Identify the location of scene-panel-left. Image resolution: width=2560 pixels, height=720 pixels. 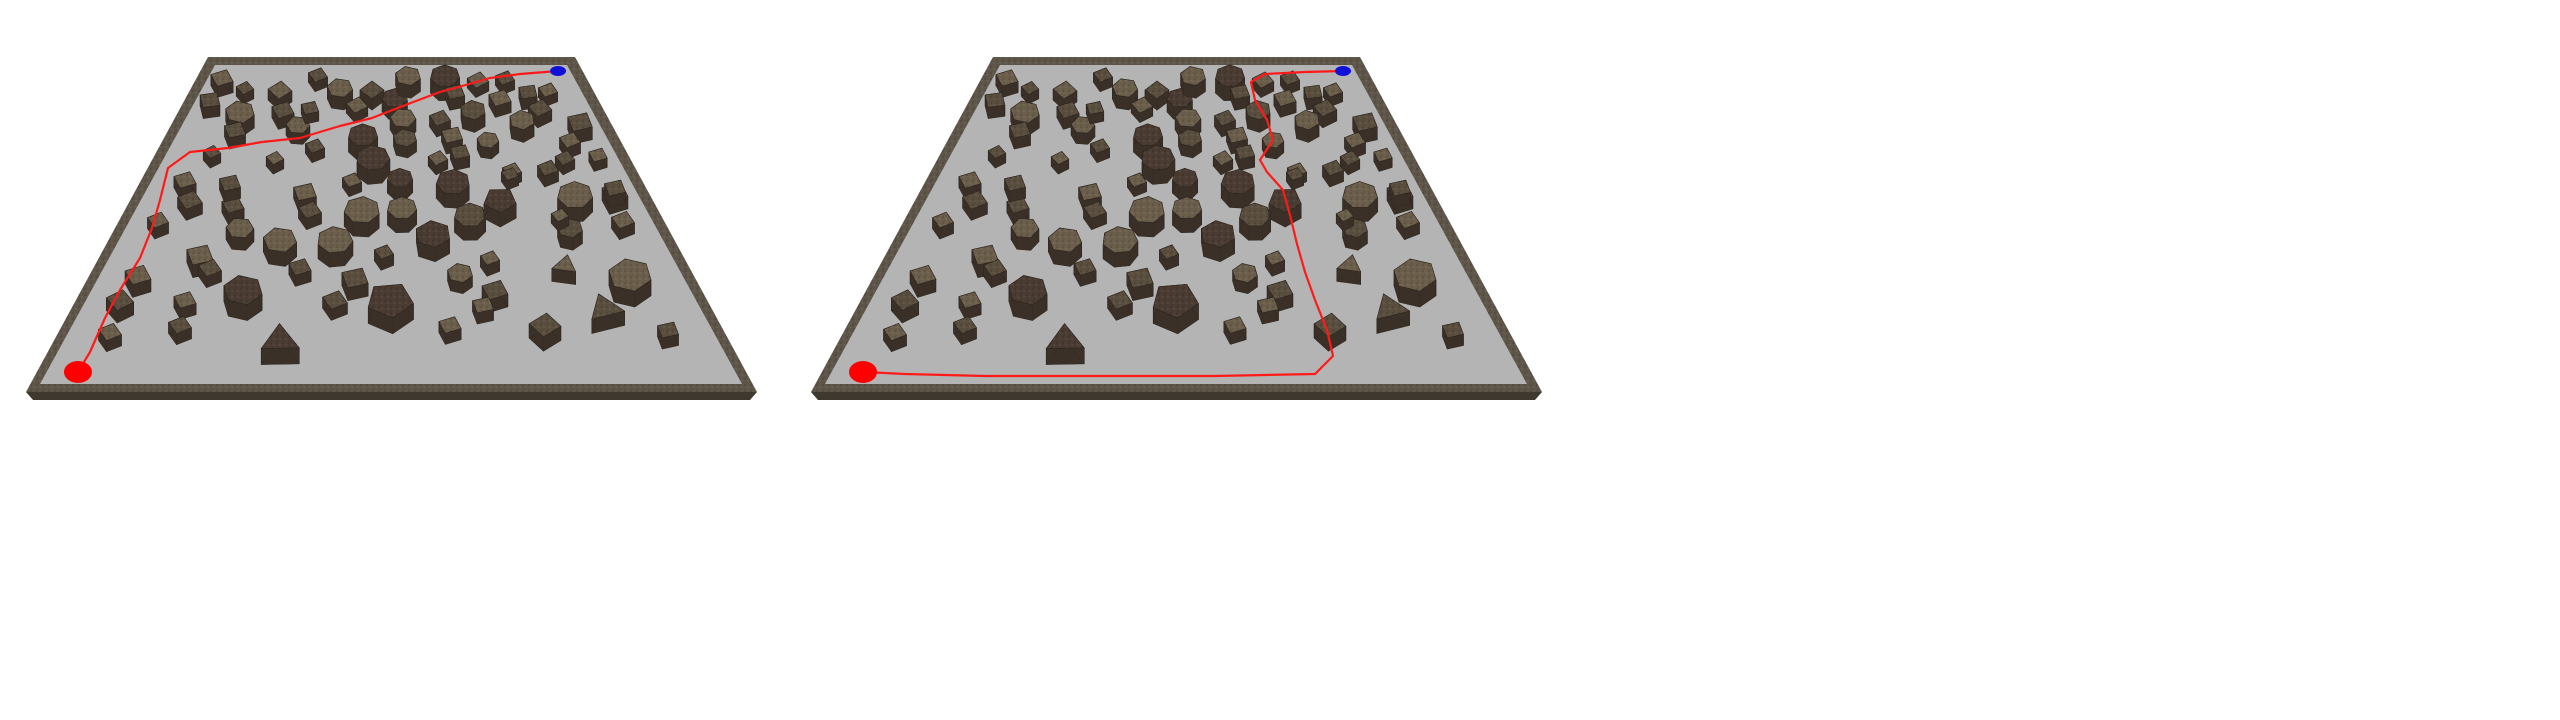
(391, 228).